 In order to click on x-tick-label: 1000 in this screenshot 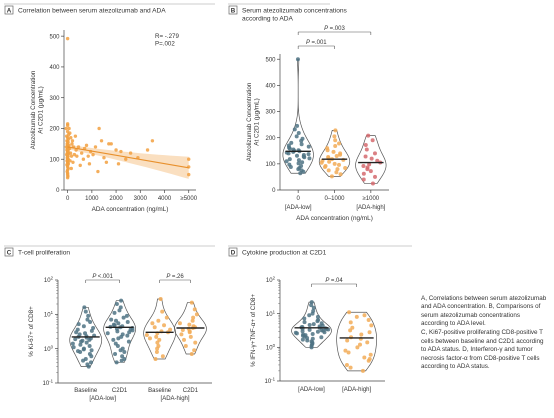, I will do `click(92, 199)`.